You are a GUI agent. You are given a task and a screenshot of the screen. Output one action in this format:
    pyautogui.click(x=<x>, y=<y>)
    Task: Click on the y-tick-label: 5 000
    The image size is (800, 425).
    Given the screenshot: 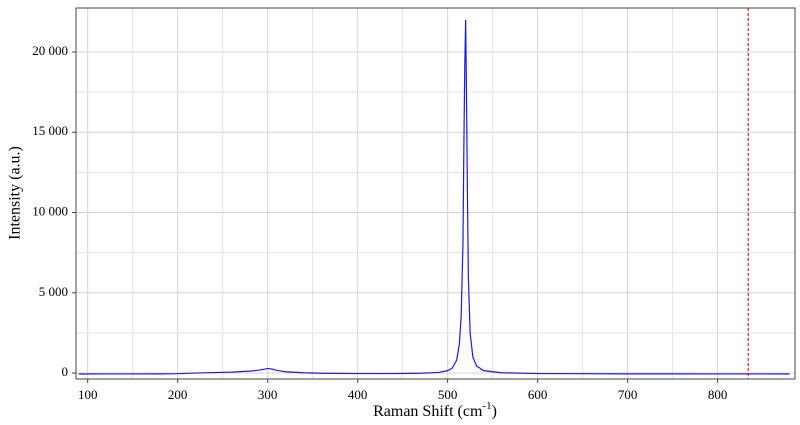 What is the action you would take?
    pyautogui.click(x=53, y=291)
    